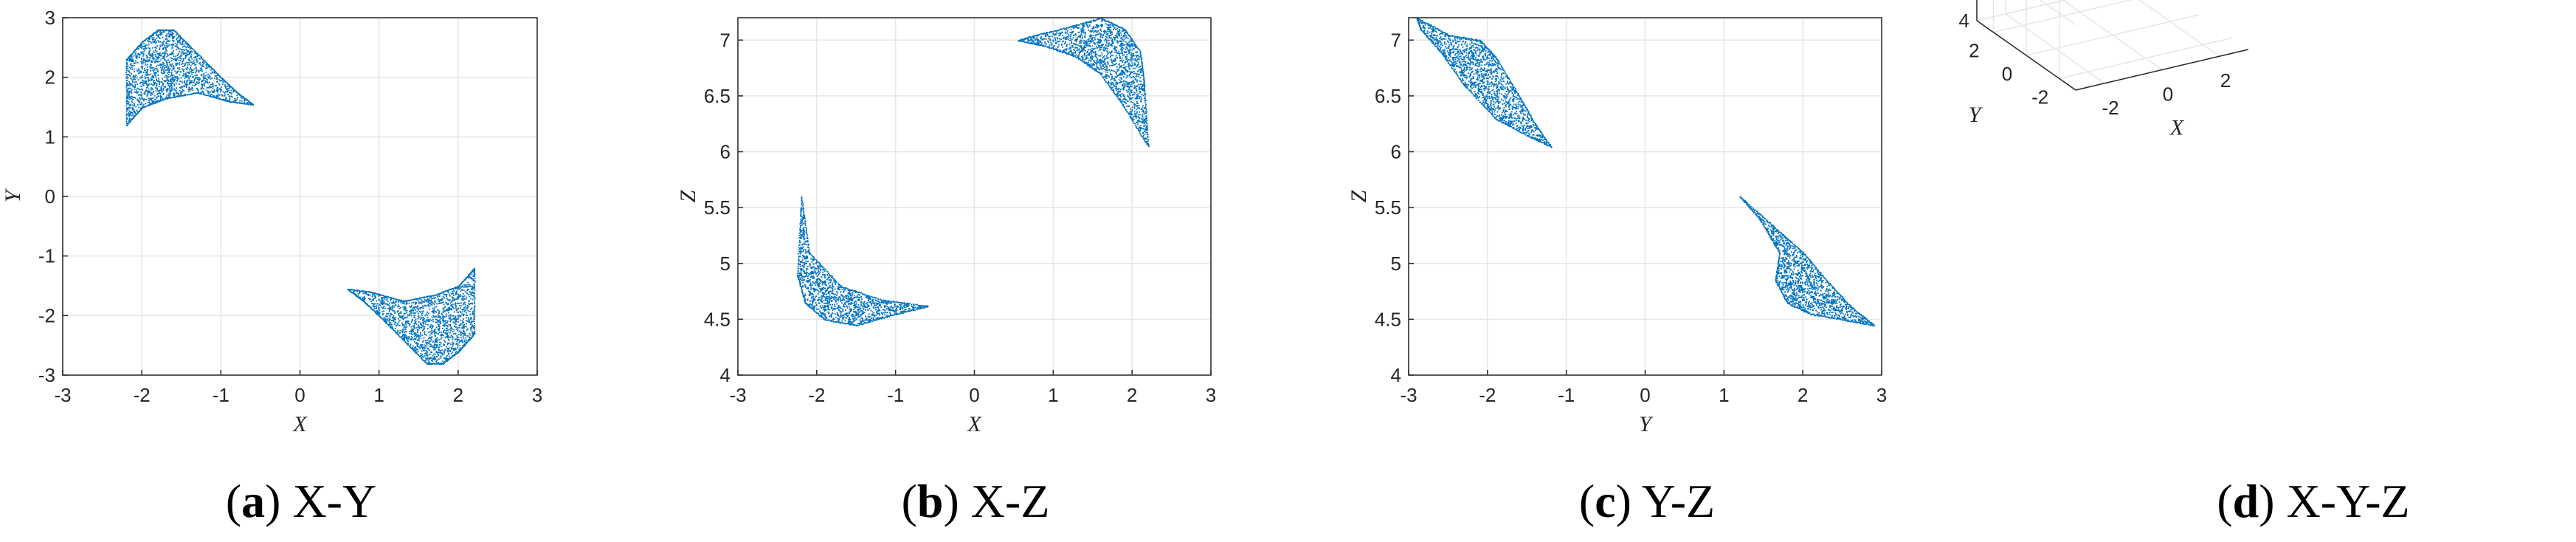  Describe the element at coordinates (458, 395) in the screenshot. I see `x-tick-label: 2` at that location.